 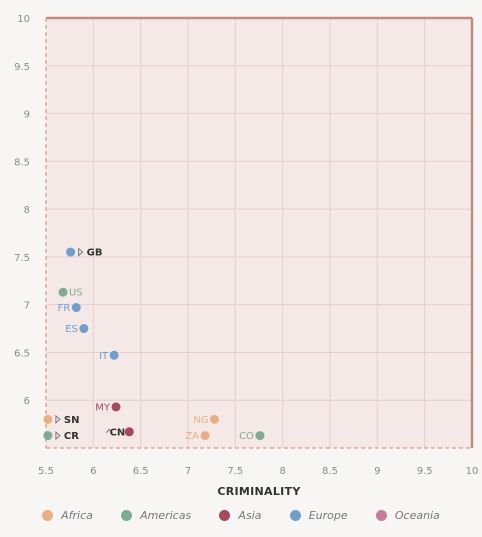 What do you see at coordinates (200, 420) in the screenshot?
I see `point-label: NG` at bounding box center [200, 420].